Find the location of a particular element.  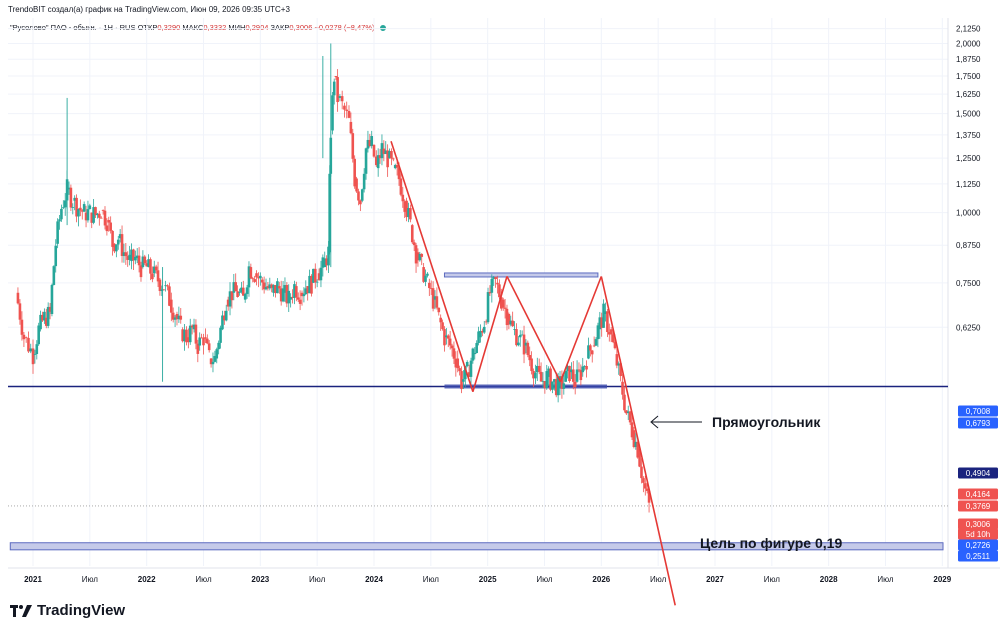

price-badge-label: 0,2511 is located at coordinates (978, 556).